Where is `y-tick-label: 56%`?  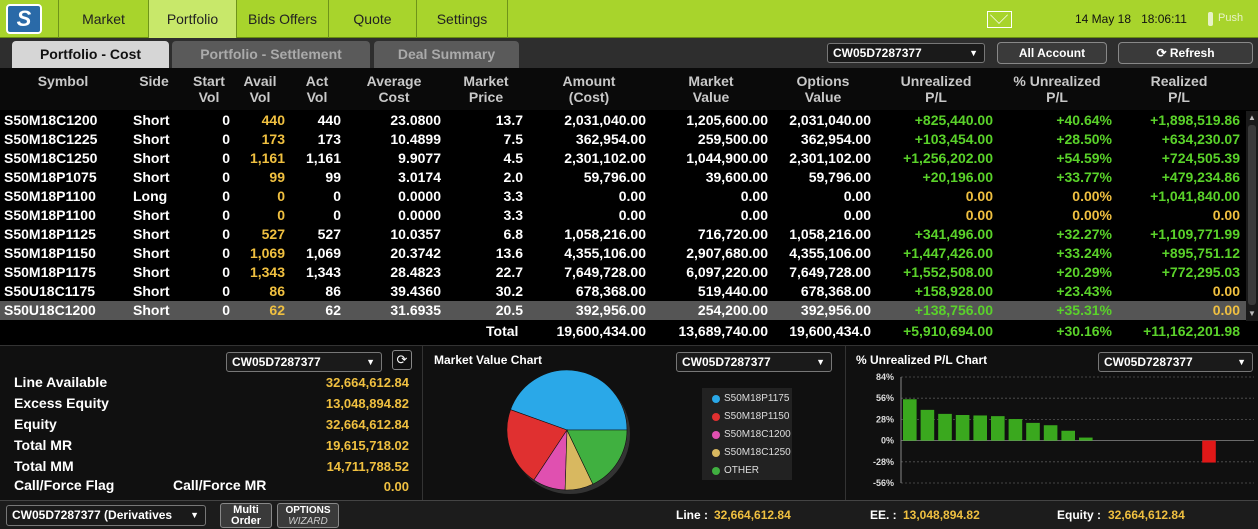
y-tick-label: 56% is located at coordinates (885, 398).